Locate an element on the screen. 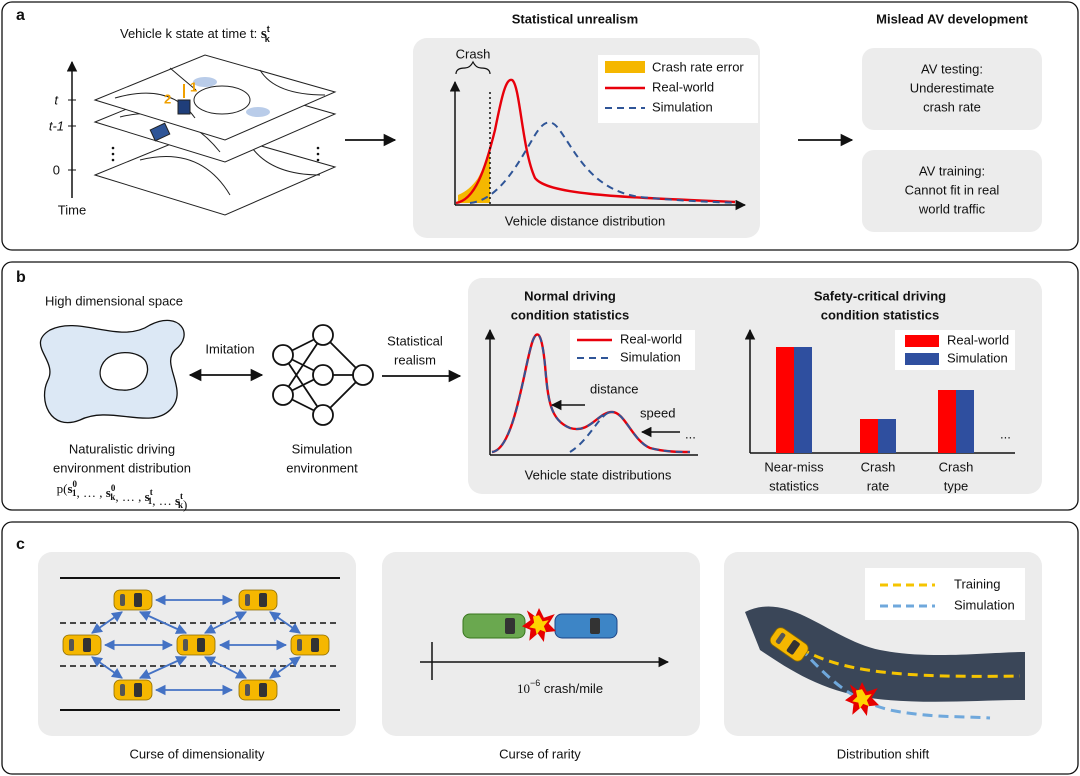  state-title: k is located at coordinates (268, 39).